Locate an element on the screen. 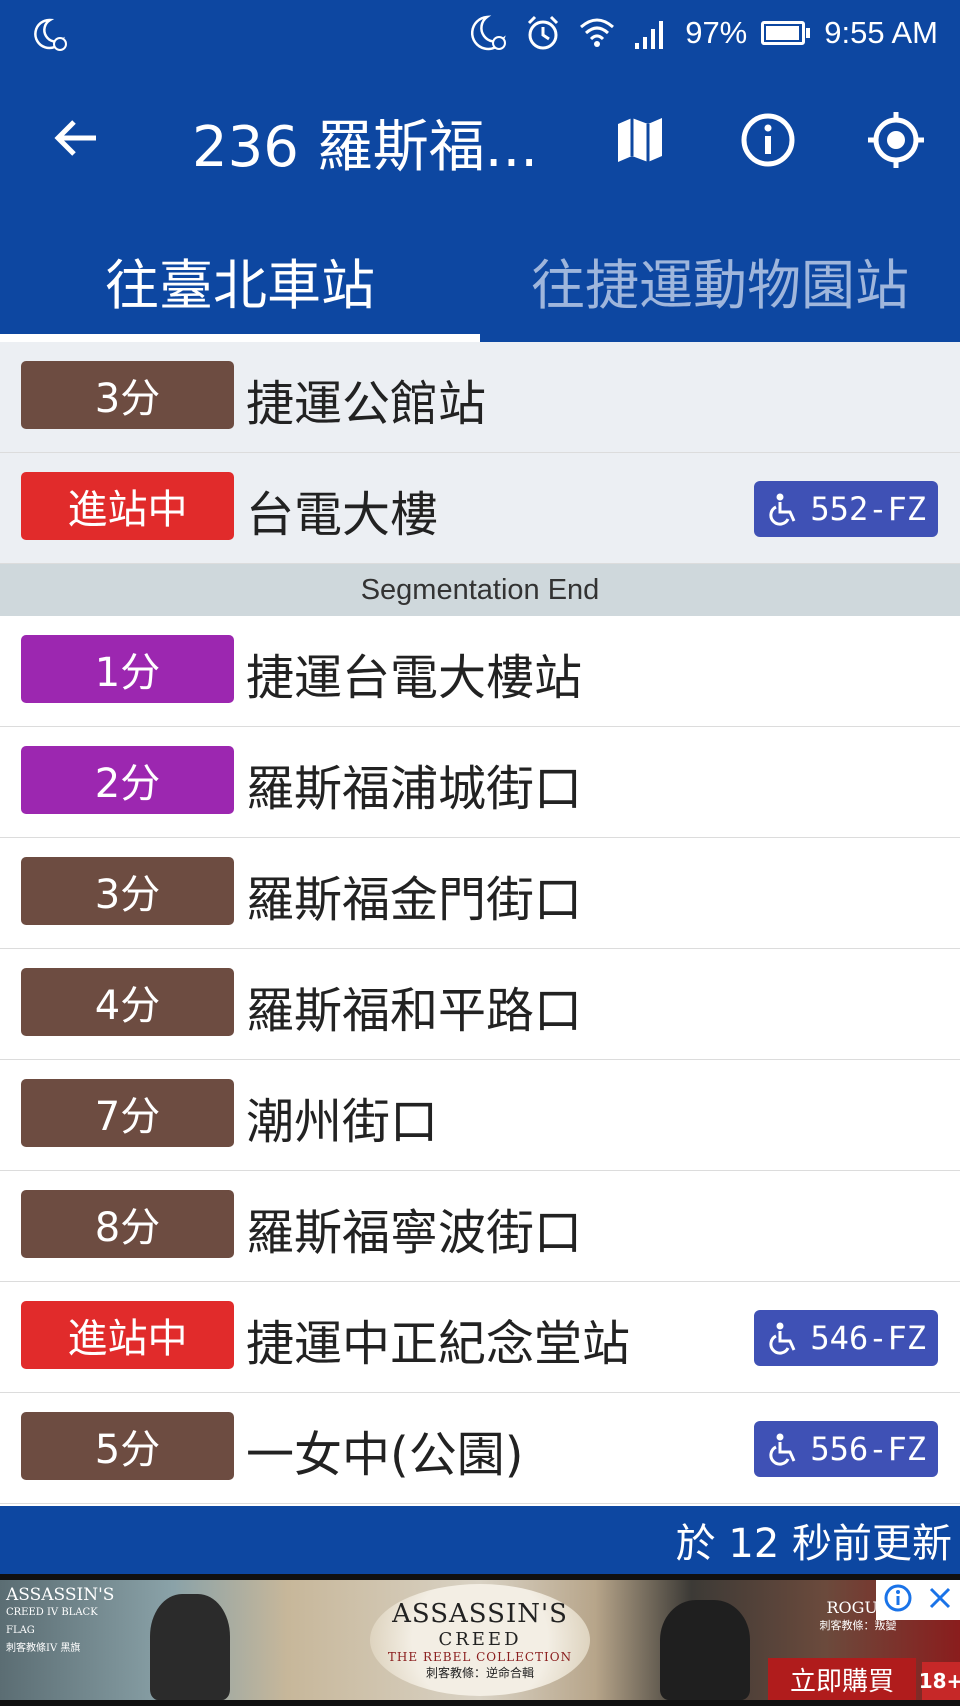  bus-plate: 556-FZ is located at coordinates (868, 1449).